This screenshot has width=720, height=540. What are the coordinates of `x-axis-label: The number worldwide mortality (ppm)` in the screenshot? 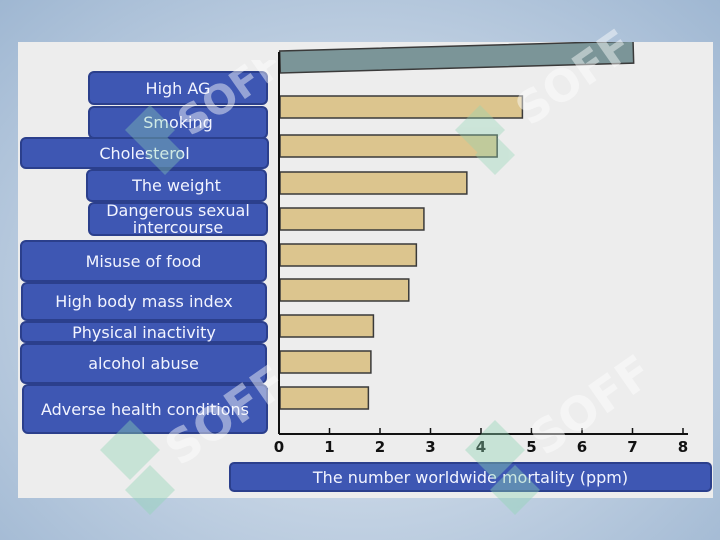 It's located at (470, 477).